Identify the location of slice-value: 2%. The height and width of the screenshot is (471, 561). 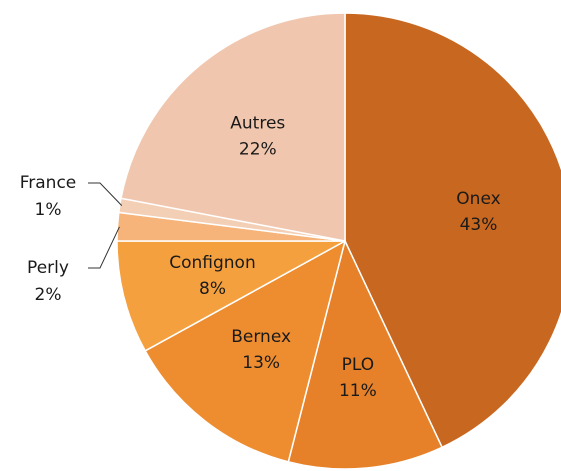
(48, 295).